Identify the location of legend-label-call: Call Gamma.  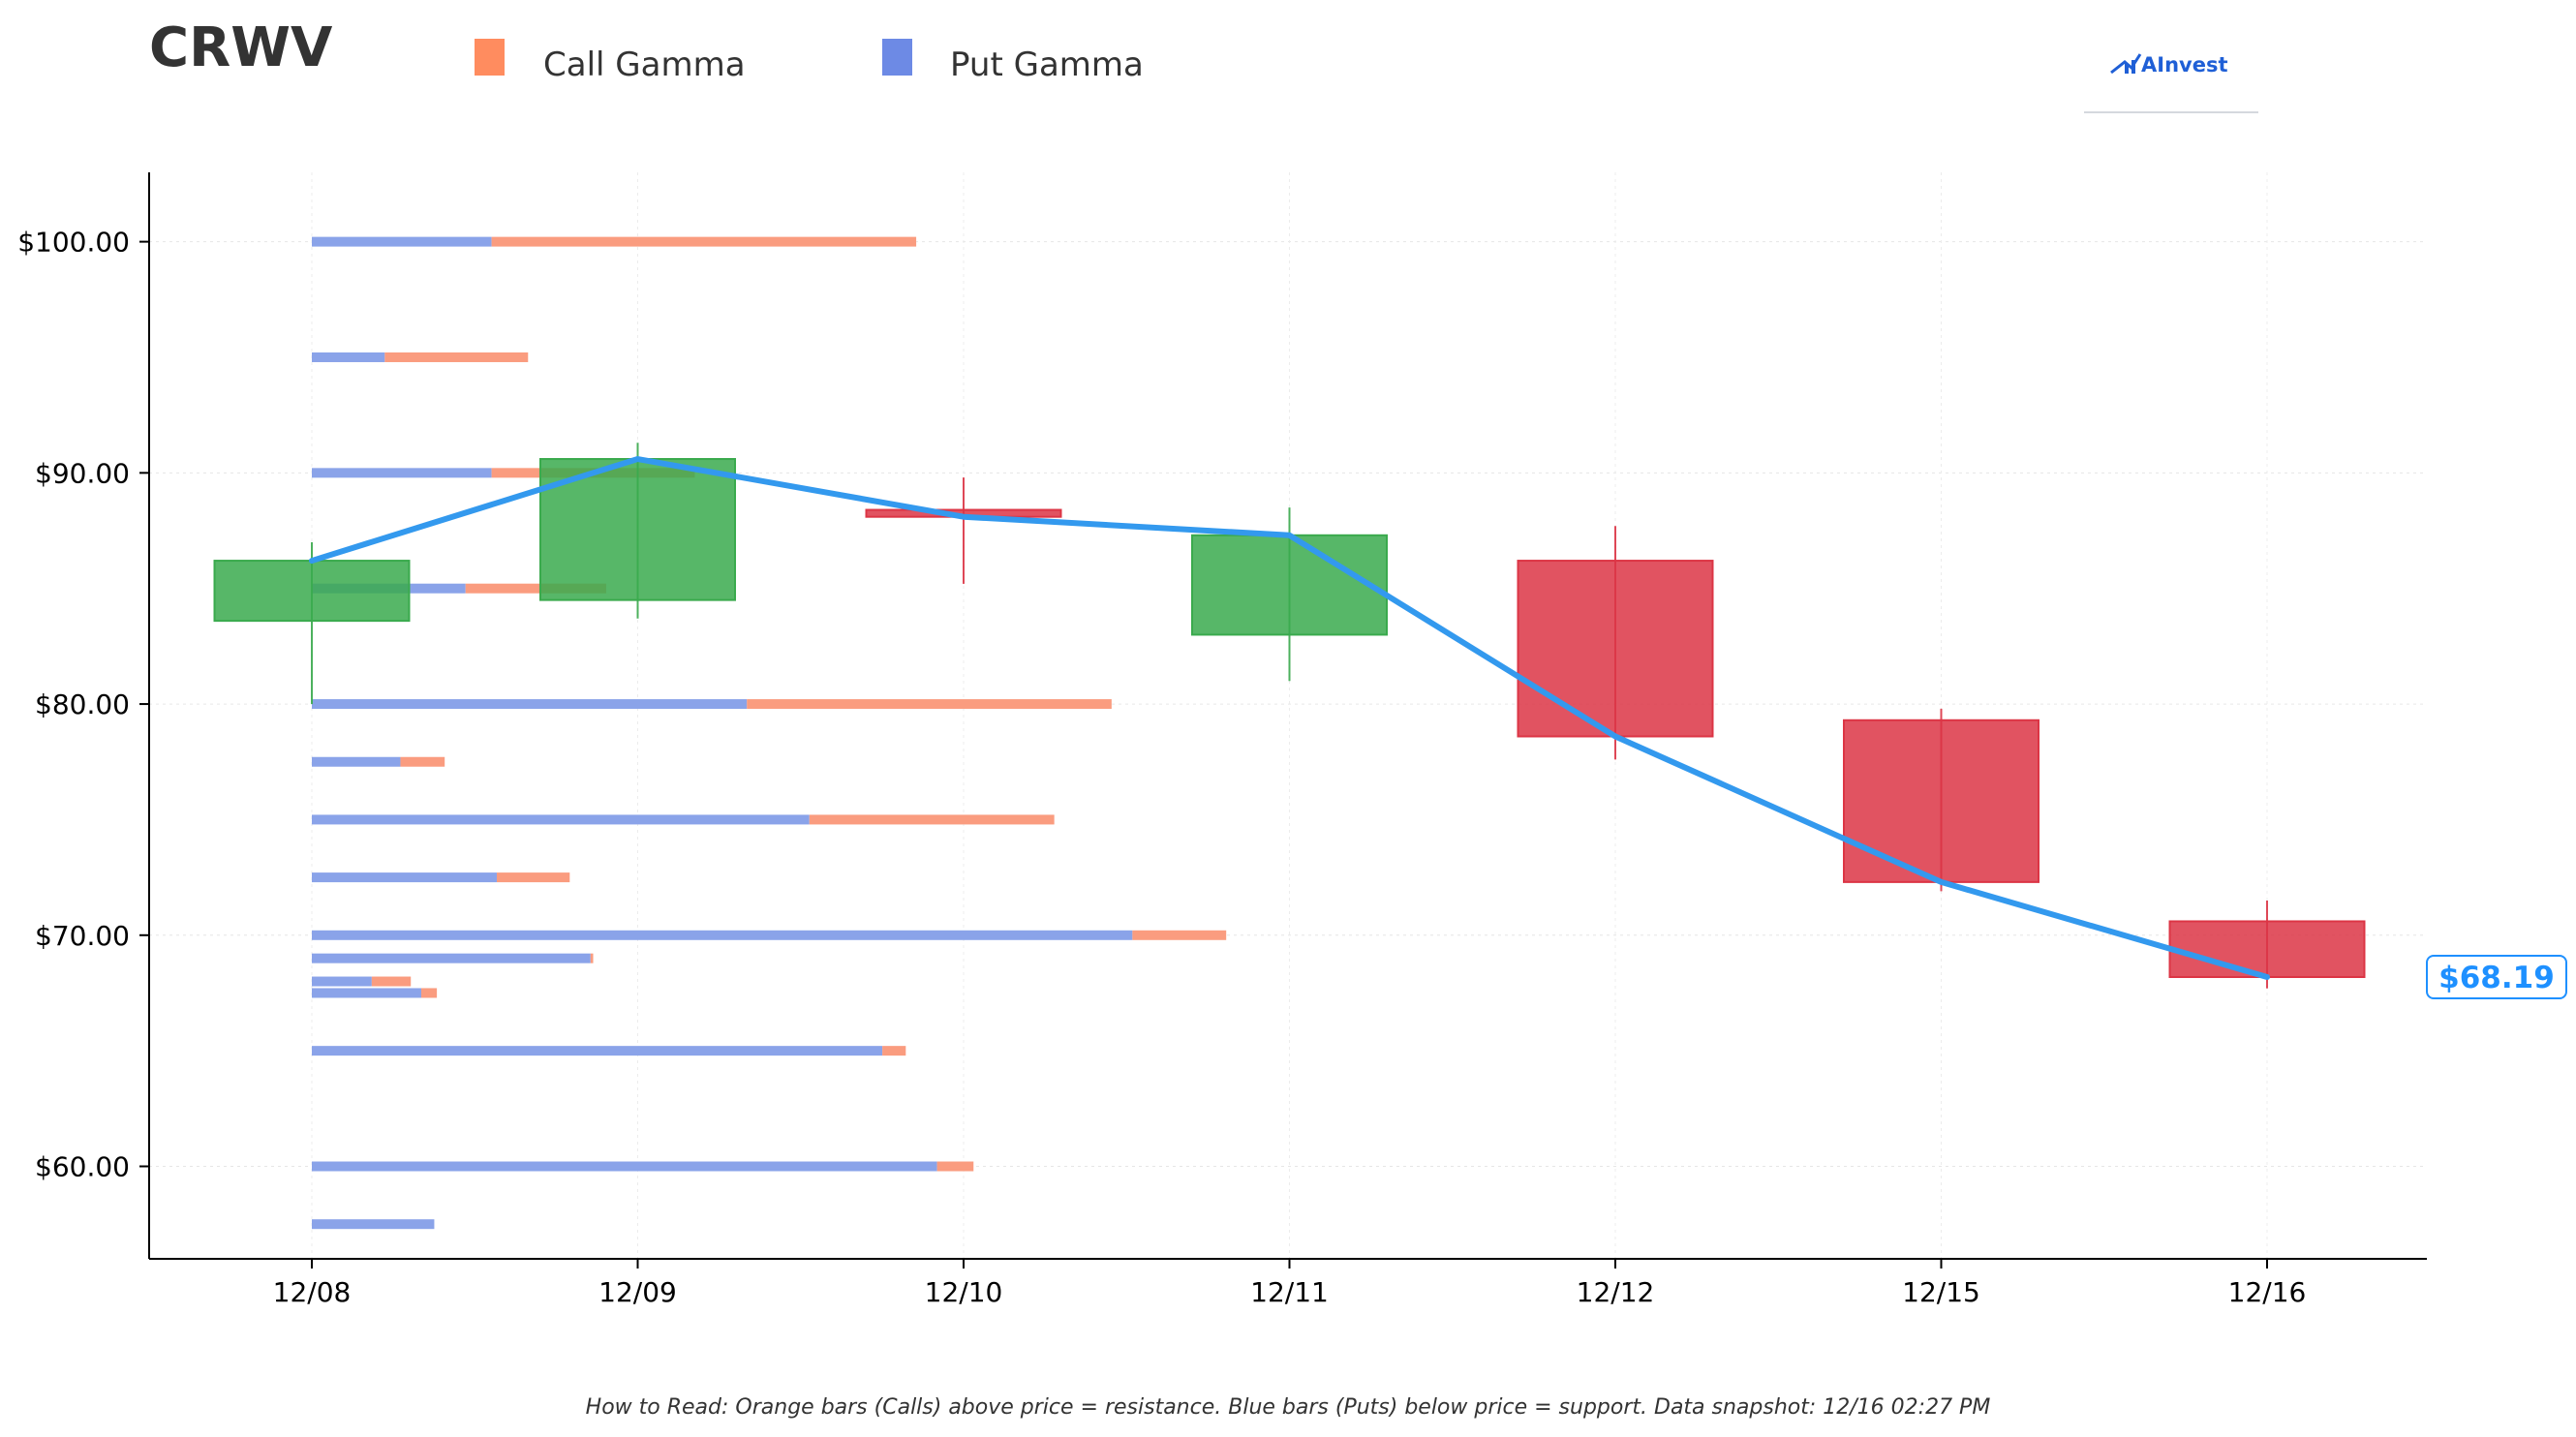
(644, 65).